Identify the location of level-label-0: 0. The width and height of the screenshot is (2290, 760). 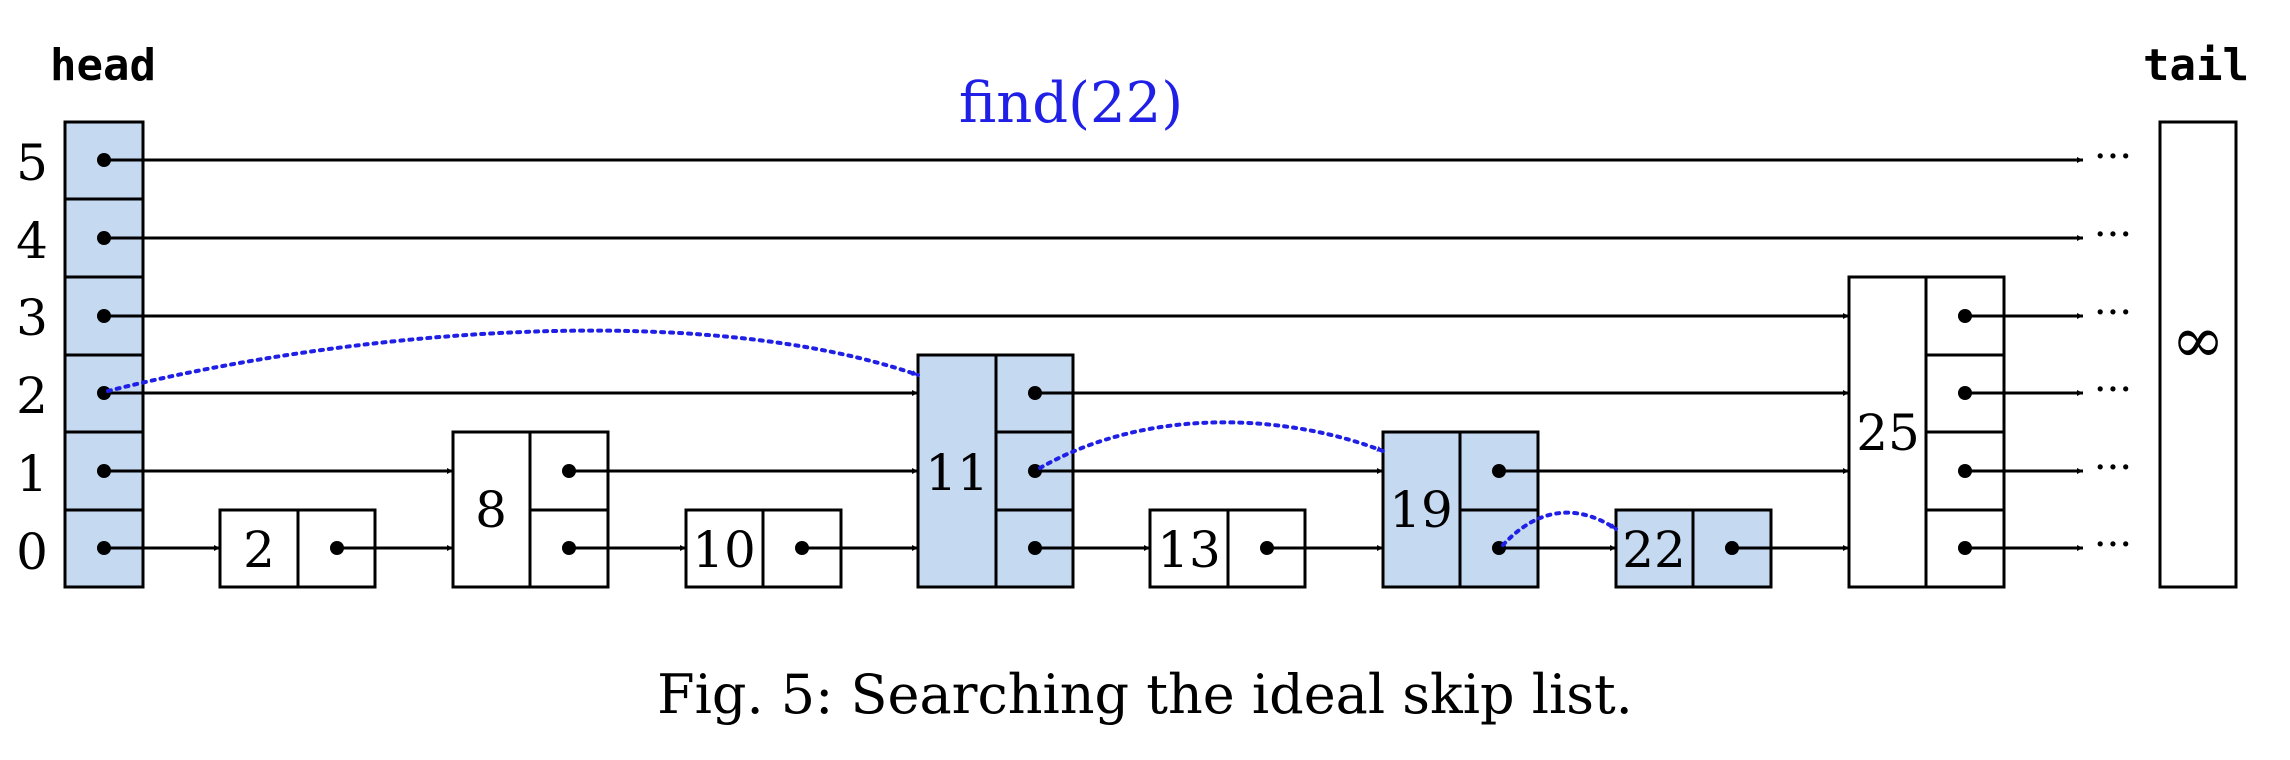
(32, 552).